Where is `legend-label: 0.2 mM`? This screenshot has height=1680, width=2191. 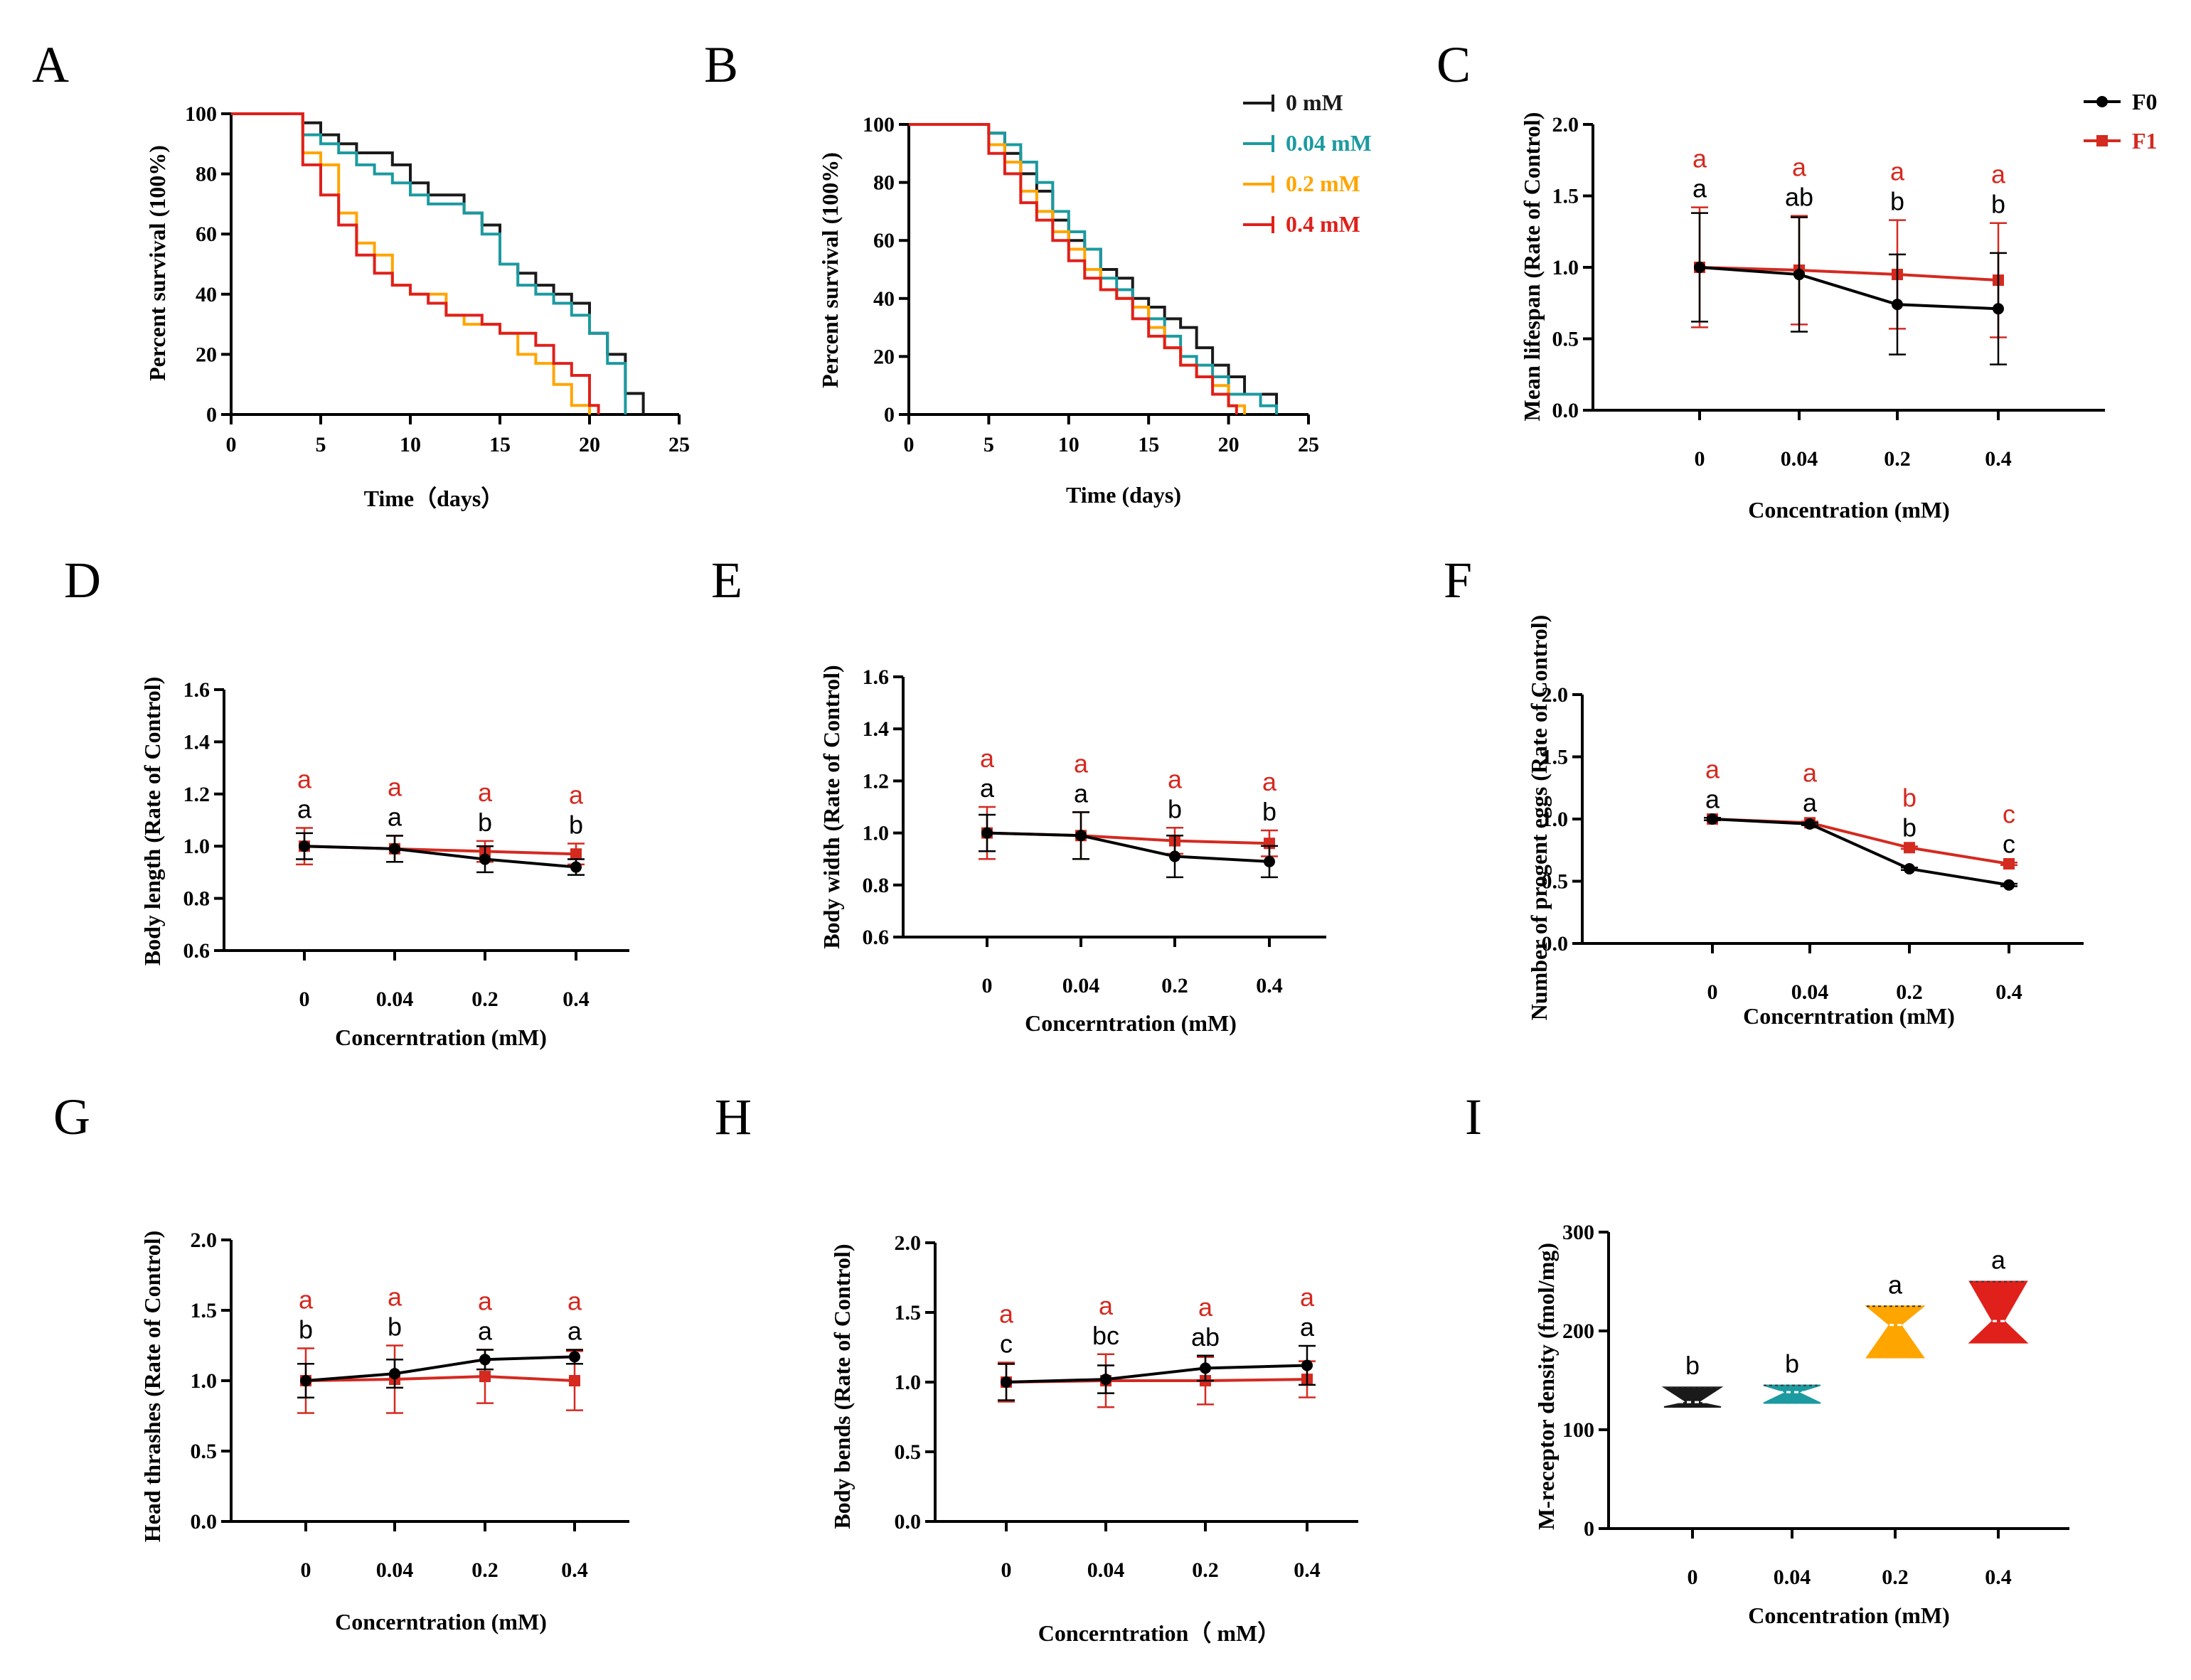 legend-label: 0.2 mM is located at coordinates (1323, 183).